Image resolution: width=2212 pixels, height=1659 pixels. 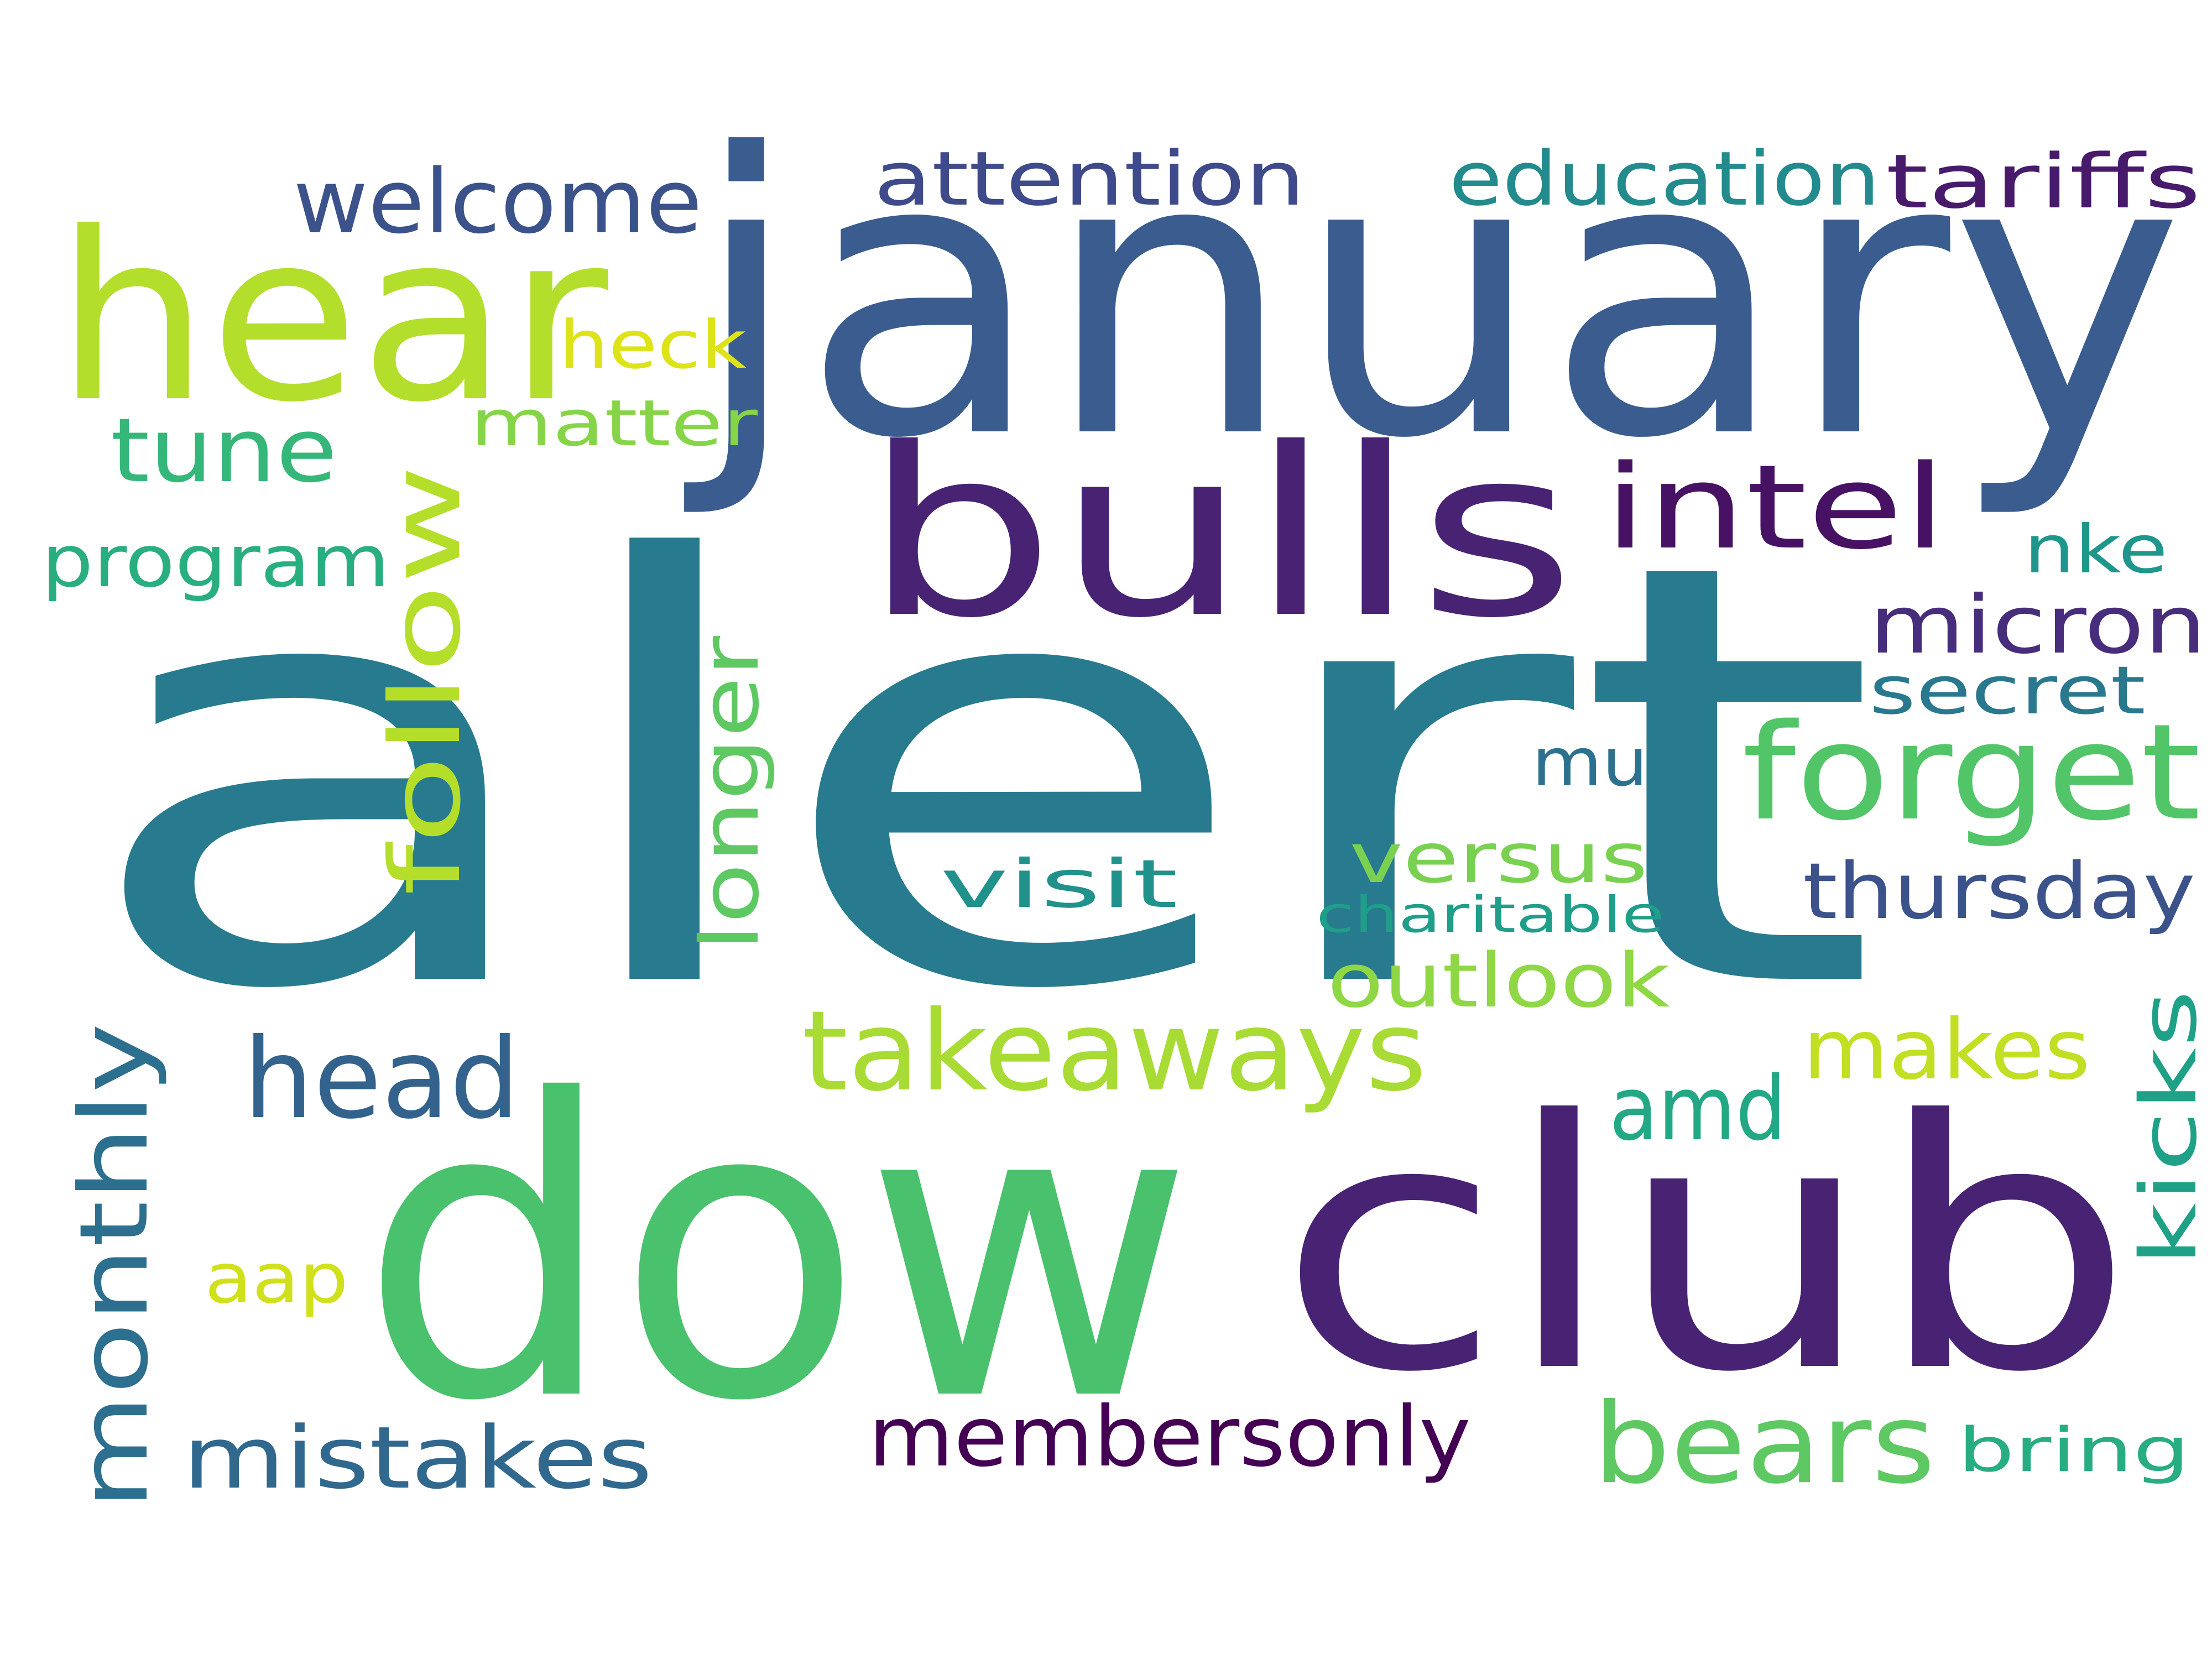 What do you see at coordinates (1059, 885) in the screenshot?
I see `word-visit: visit` at bounding box center [1059, 885].